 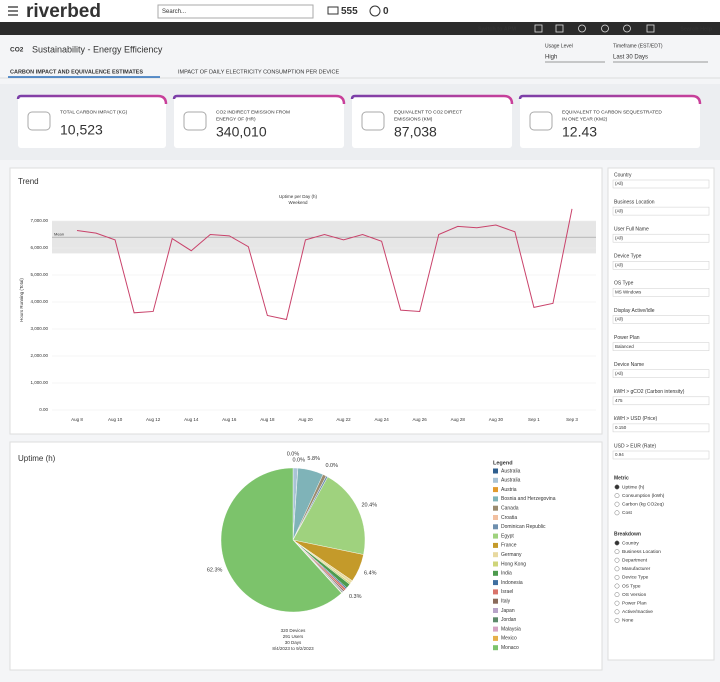 What do you see at coordinates (635, 560) in the screenshot?
I see `radio-label: Department` at bounding box center [635, 560].